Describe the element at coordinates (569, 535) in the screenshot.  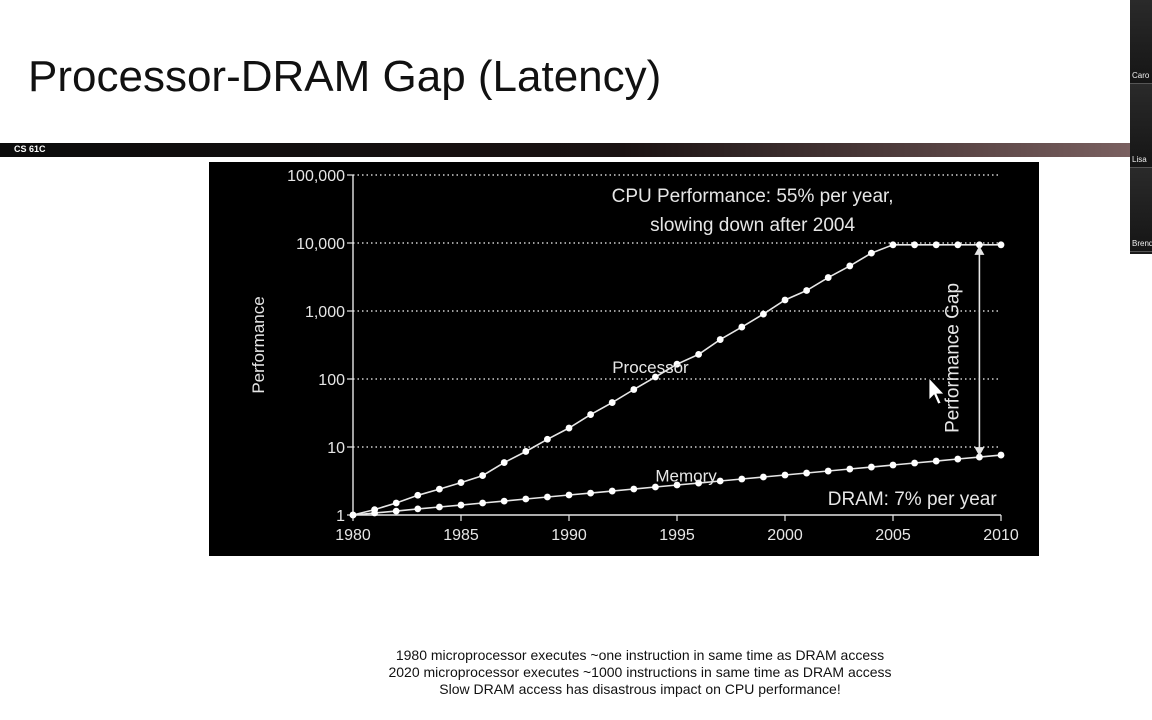
I see `x-tick-label: 1990` at that location.